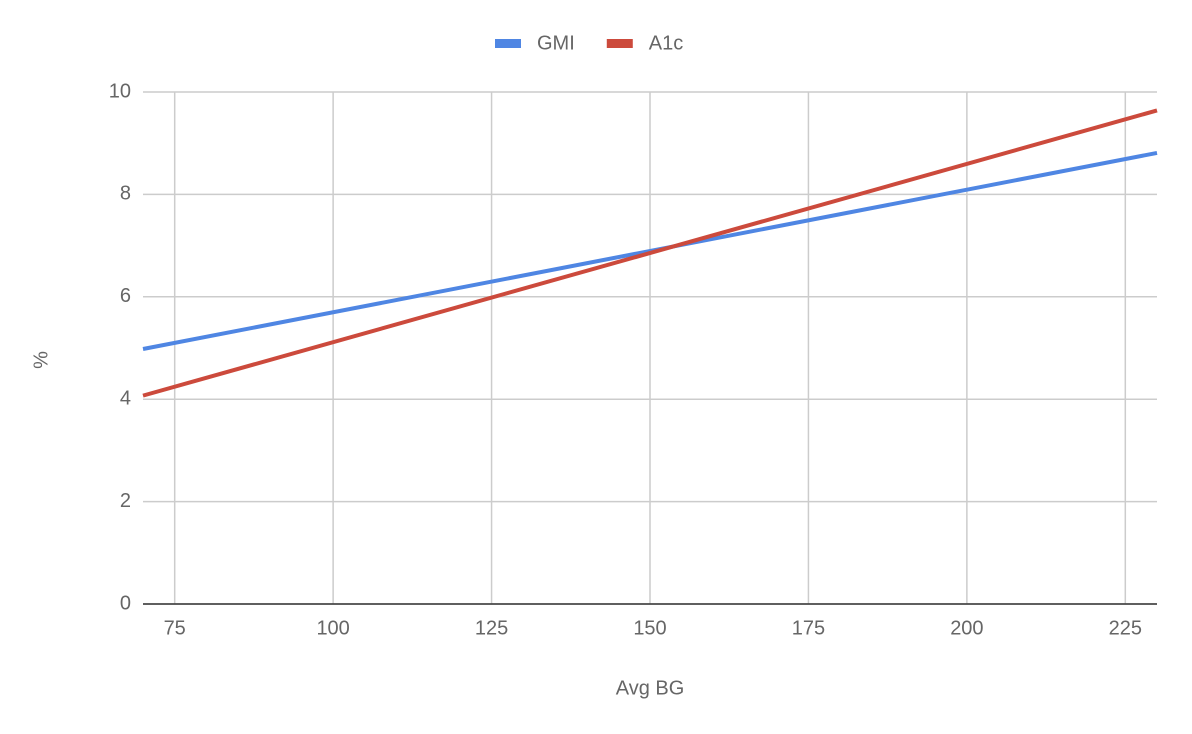 The image size is (1192, 734). I want to click on x-tick-label: 75, so click(175, 628).